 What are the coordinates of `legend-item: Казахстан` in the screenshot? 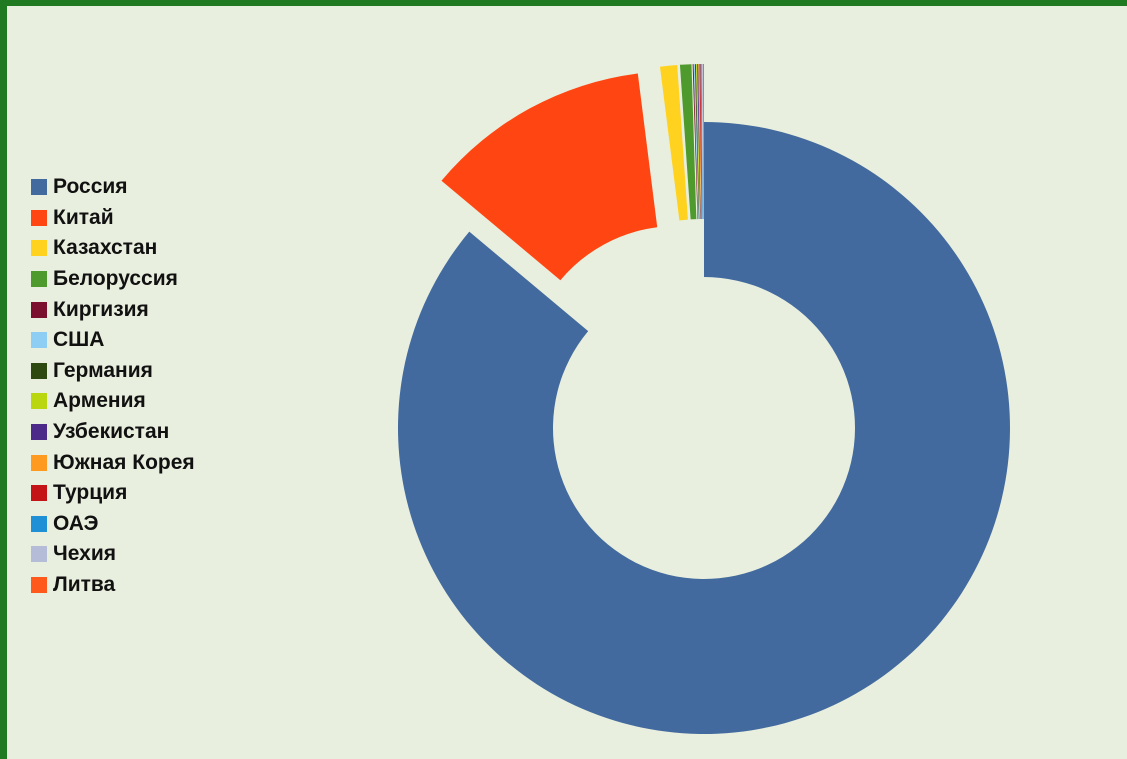 It's located at (113, 248).